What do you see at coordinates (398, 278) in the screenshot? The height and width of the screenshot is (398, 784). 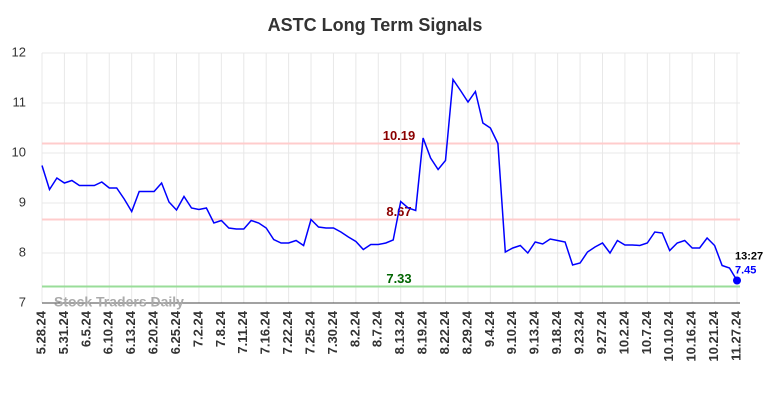 I see `signal-label: 7.33` at bounding box center [398, 278].